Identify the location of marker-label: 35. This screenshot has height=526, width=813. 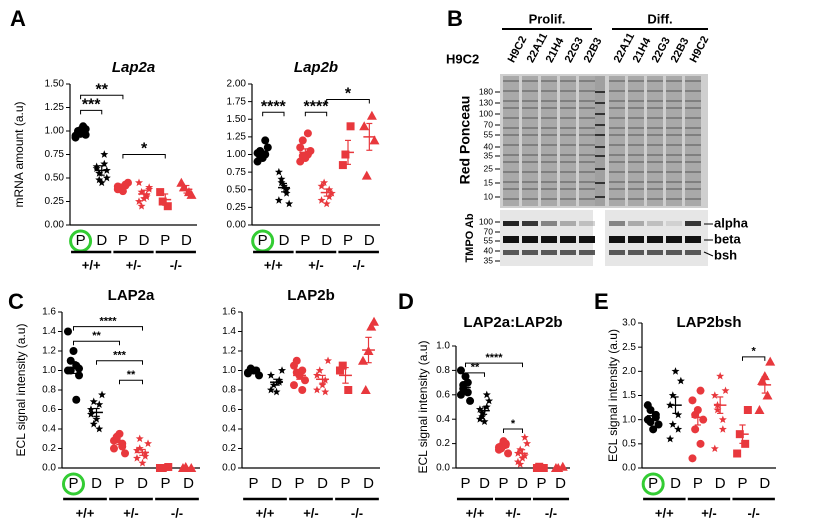
(489, 155).